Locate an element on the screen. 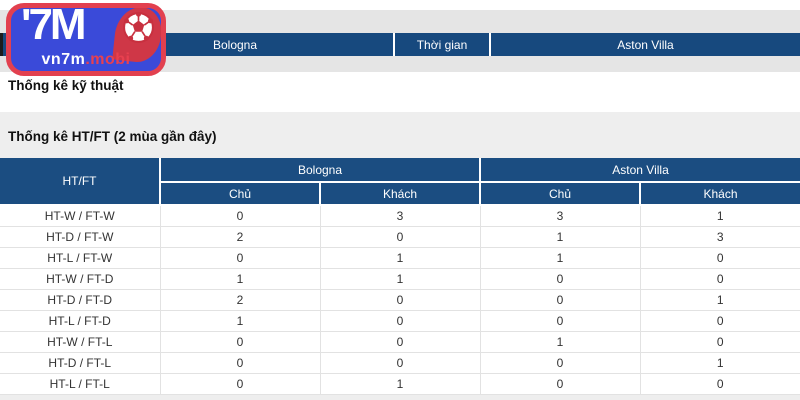 Image resolution: width=800 pixels, height=400 pixels. group-header-away: Aston Villa is located at coordinates (639, 170).